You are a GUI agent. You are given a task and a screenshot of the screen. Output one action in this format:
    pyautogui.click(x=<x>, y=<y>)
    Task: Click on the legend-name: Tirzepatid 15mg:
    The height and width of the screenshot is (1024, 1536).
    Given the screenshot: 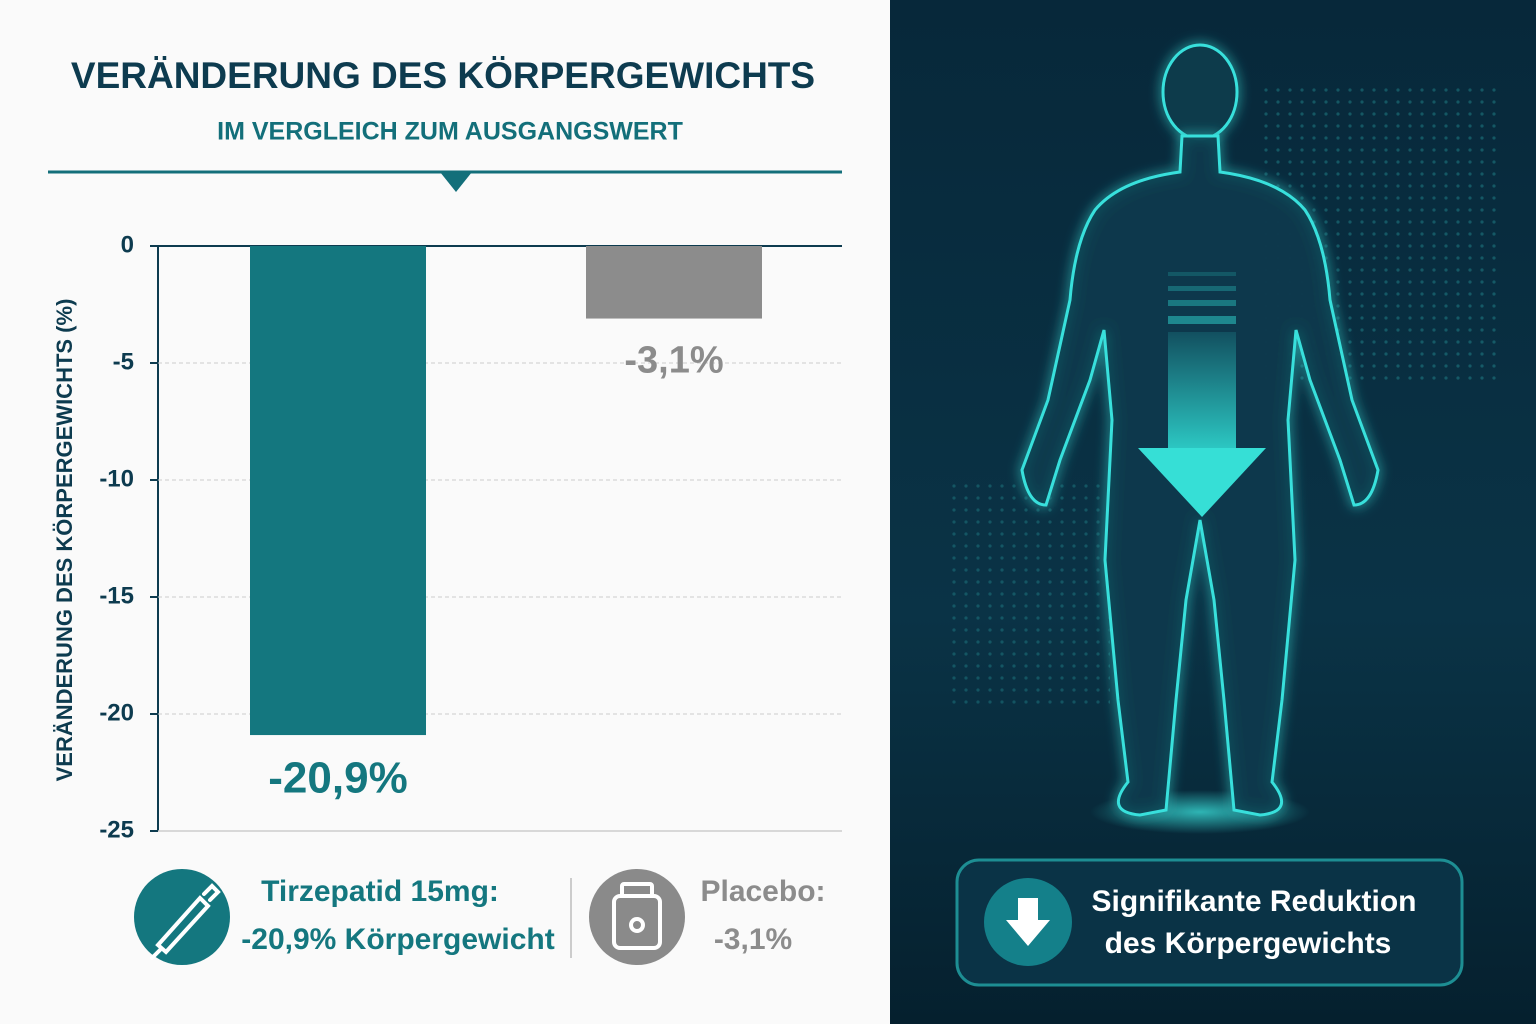 What is the action you would take?
    pyautogui.click(x=380, y=891)
    